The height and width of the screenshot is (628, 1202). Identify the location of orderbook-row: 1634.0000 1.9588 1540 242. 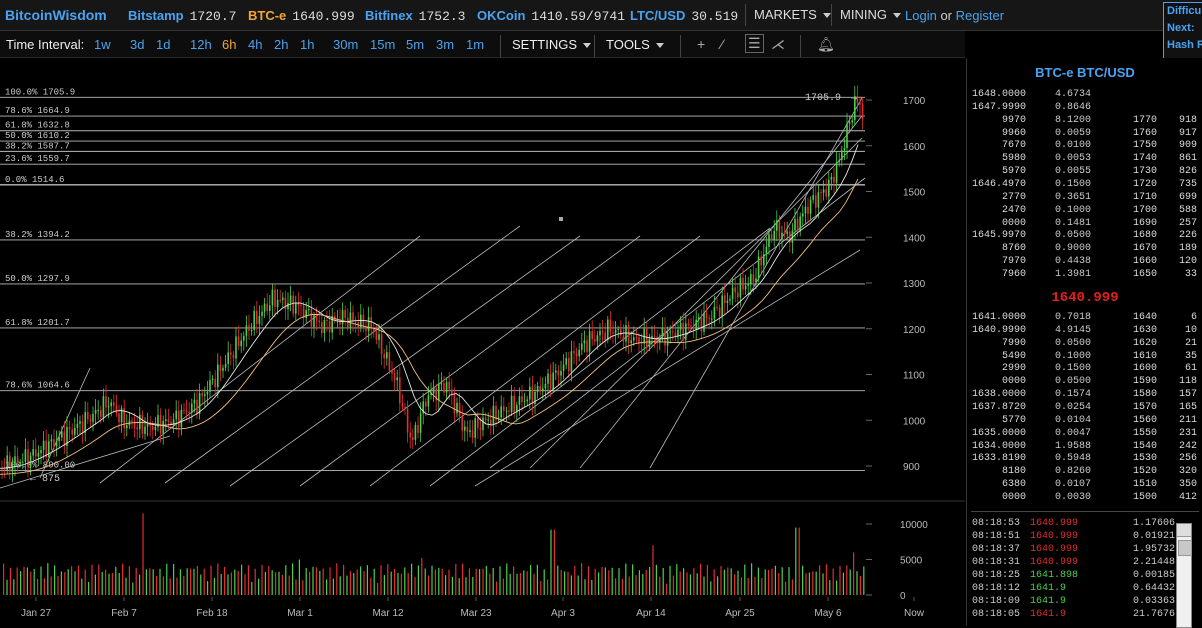
(1084, 447).